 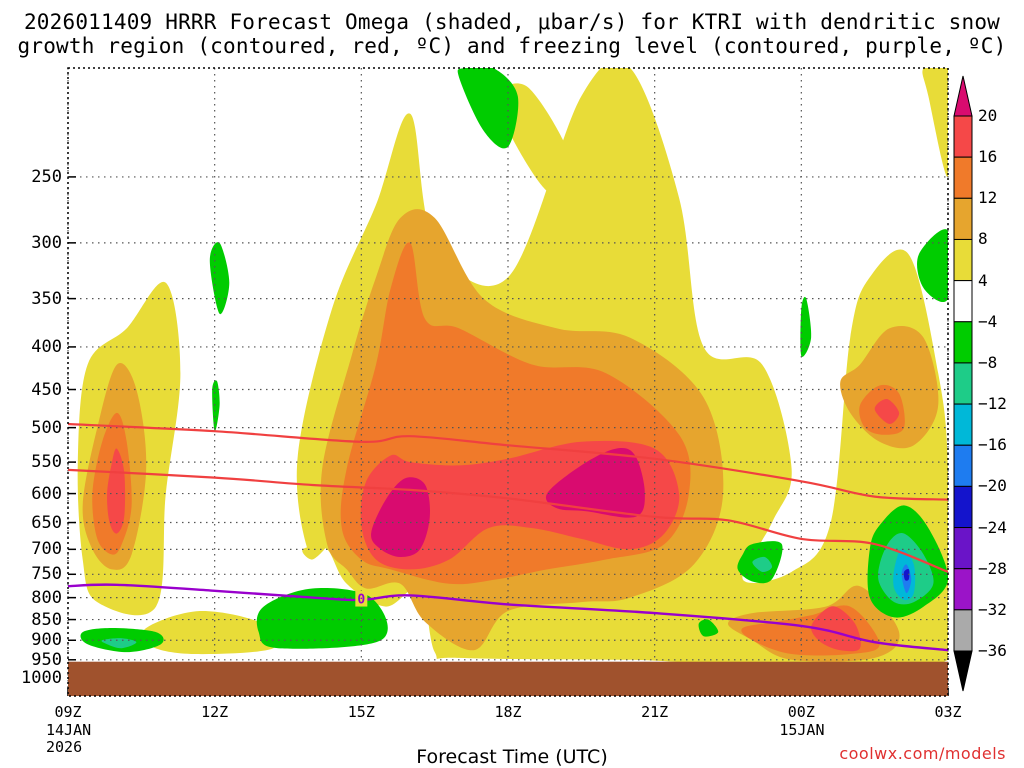 I want to click on omega-region--4-21, so click(x=219, y=278).